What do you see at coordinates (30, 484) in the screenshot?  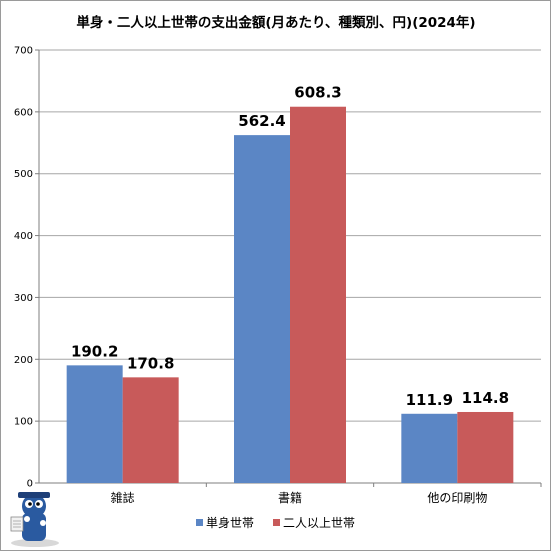 I see `y-tick-label: 0` at bounding box center [30, 484].